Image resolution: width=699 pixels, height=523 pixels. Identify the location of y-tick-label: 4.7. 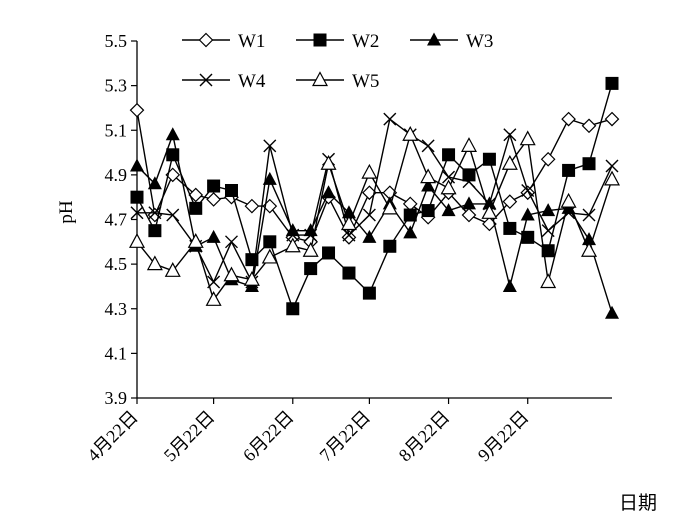
(116, 220).